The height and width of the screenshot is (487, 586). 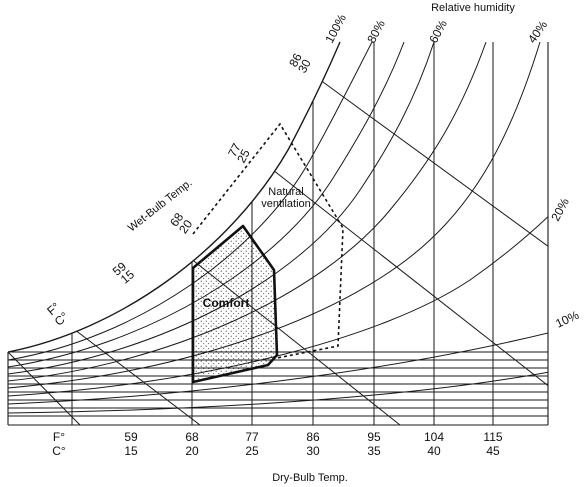 I want to click on dry-bulb-unit-f: F°, so click(x=59, y=437).